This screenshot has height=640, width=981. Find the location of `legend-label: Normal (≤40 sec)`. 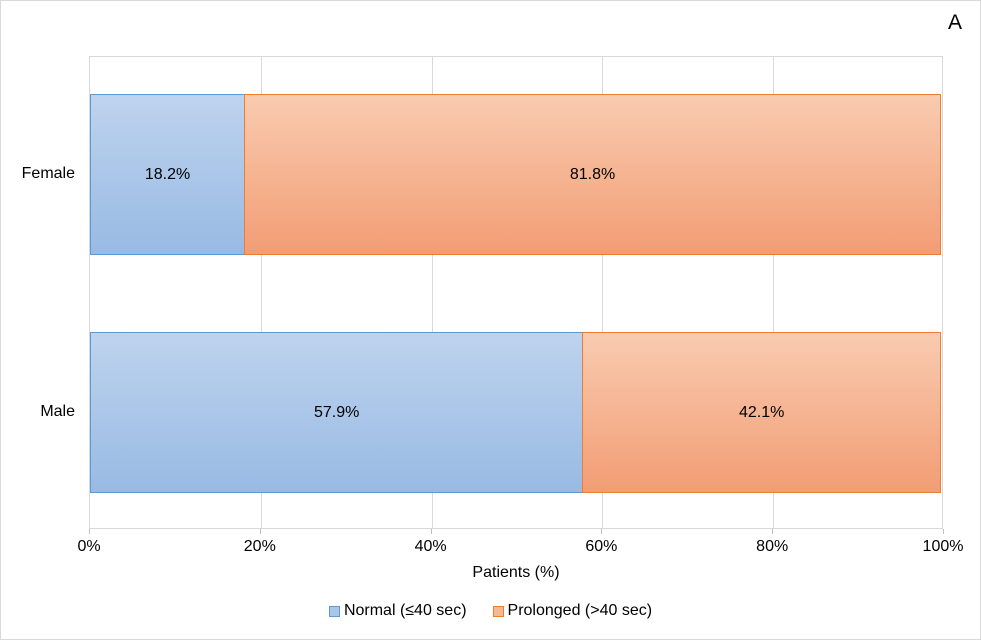

legend-label: Normal (≤40 sec) is located at coordinates (405, 610).